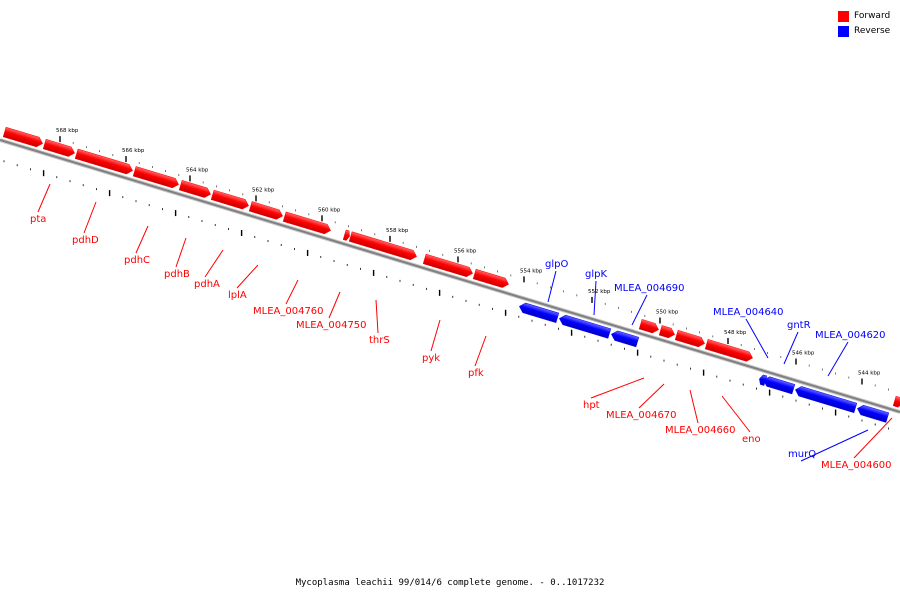 The image size is (900, 600). What do you see at coordinates (803, 354) in the screenshot?
I see `tick-label-546: 546 kbp` at bounding box center [803, 354].